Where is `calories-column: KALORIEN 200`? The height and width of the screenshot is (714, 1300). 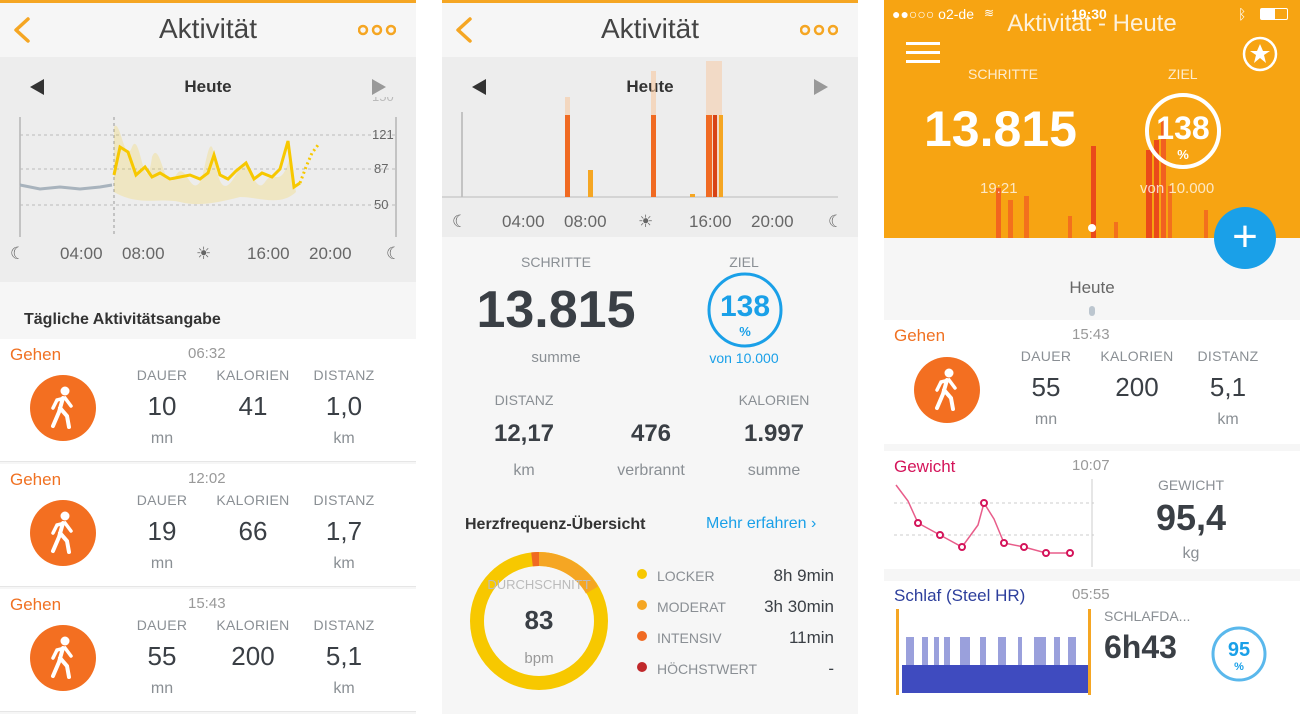
calories-column: KALORIEN 200 is located at coordinates (1137, 388).